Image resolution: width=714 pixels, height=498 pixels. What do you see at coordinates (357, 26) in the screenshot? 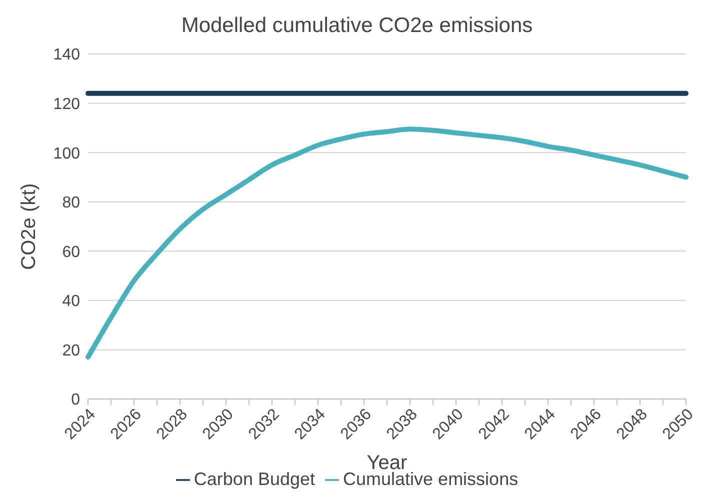
I see `chart-title: Modelled cumulative CO2e emissions` at bounding box center [357, 26].